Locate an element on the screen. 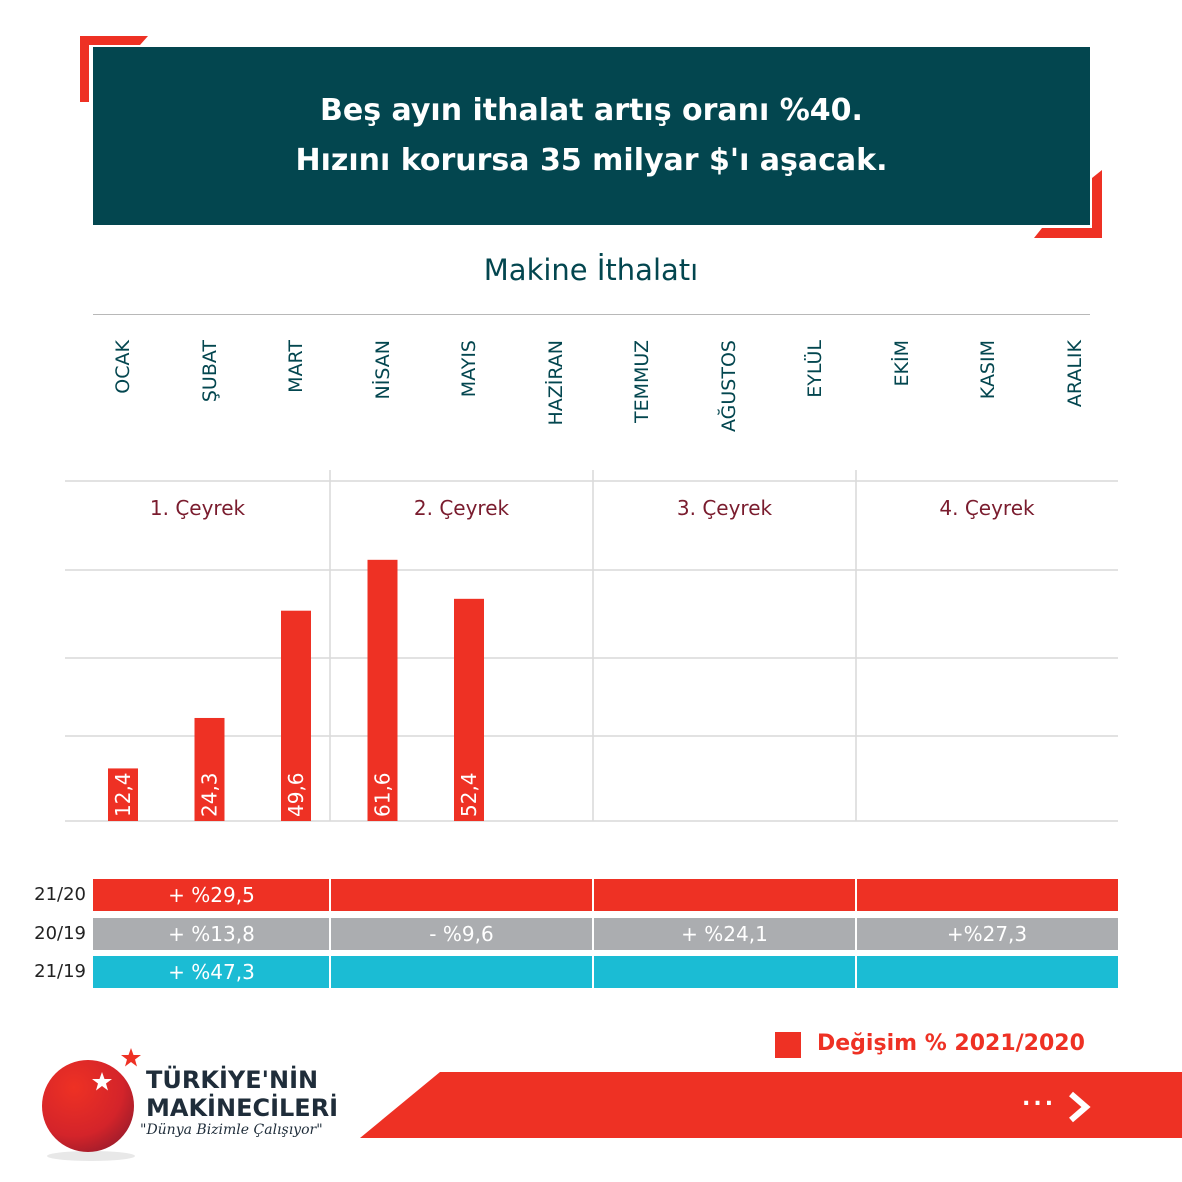 The width and height of the screenshot is (1182, 1182). month-label: HAZİRAN is located at coordinates (555, 383).